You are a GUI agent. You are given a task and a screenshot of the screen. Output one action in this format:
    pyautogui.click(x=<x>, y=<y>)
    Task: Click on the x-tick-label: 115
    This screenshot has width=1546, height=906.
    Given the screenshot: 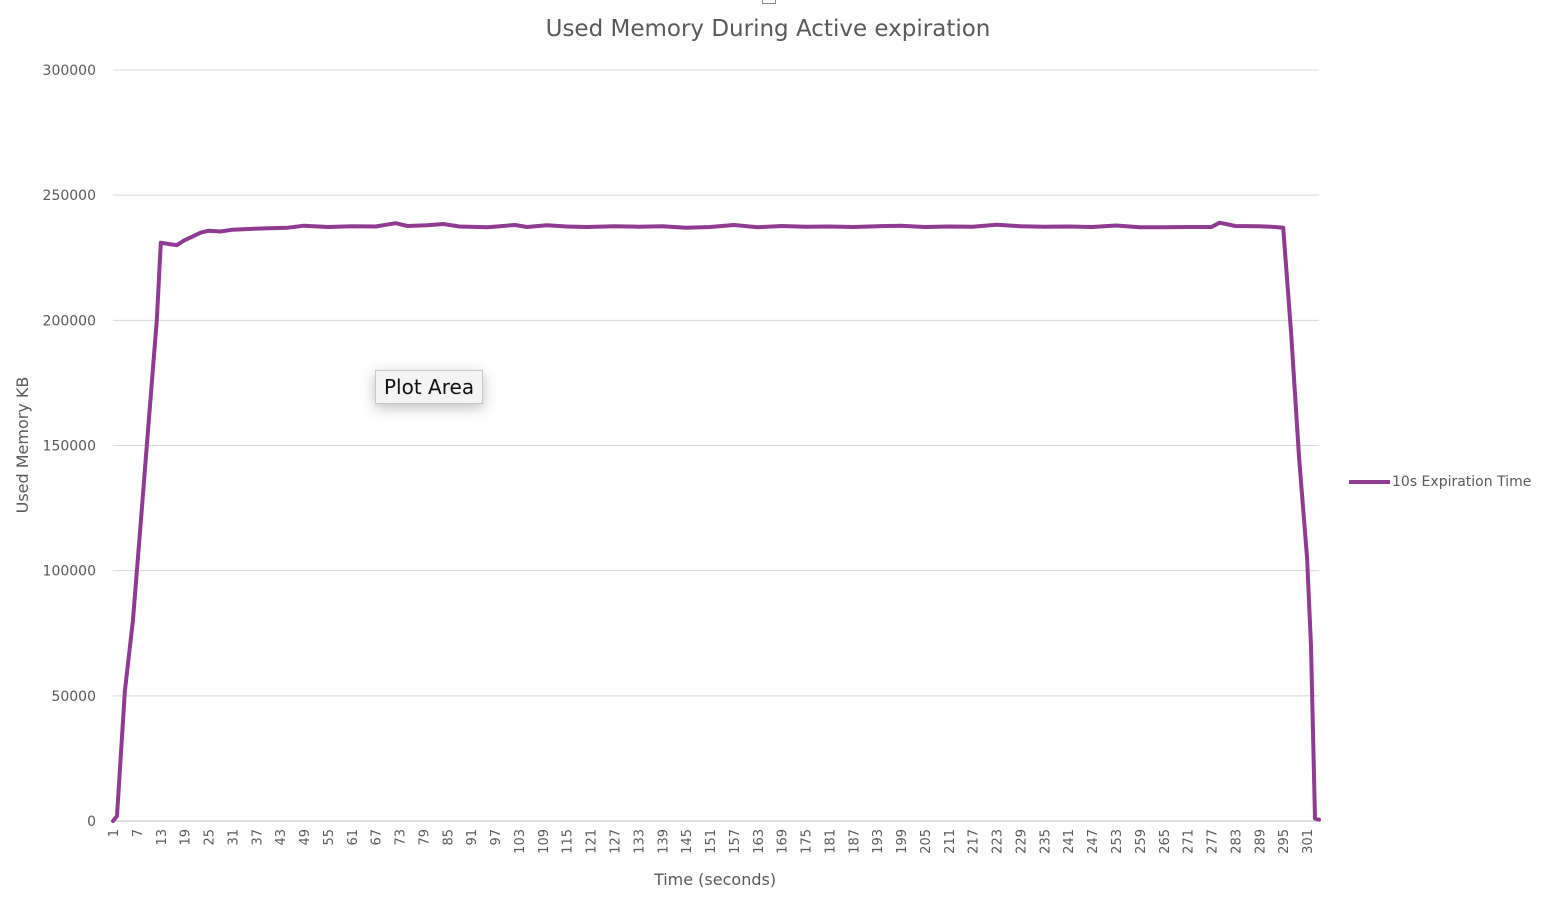 What is the action you would take?
    pyautogui.click(x=568, y=841)
    